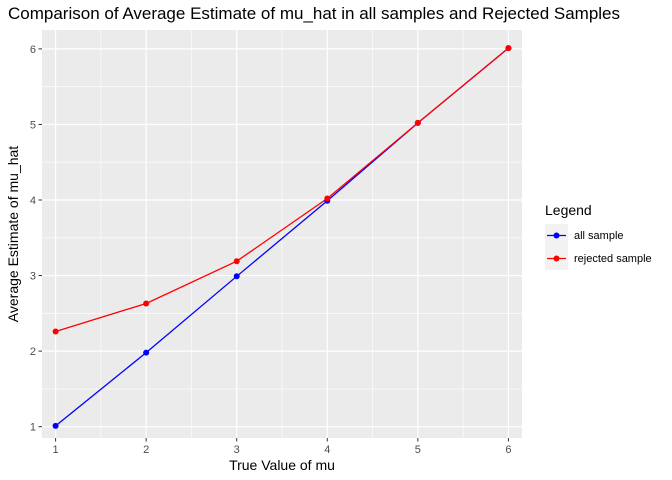  I want to click on y-tick-label: 1, so click(33, 428).